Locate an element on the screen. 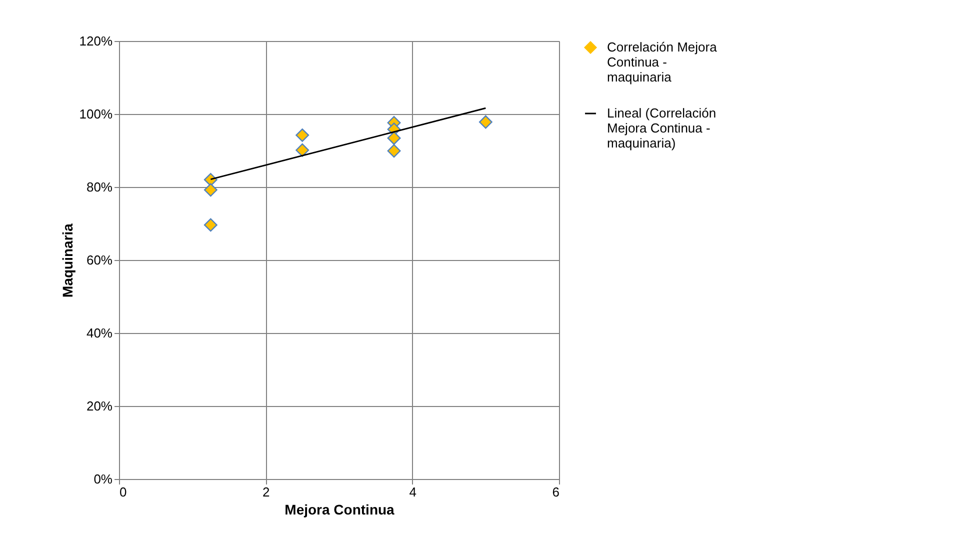 Image resolution: width=964 pixels, height=557 pixels. y-tick-label: 0% is located at coordinates (103, 479).